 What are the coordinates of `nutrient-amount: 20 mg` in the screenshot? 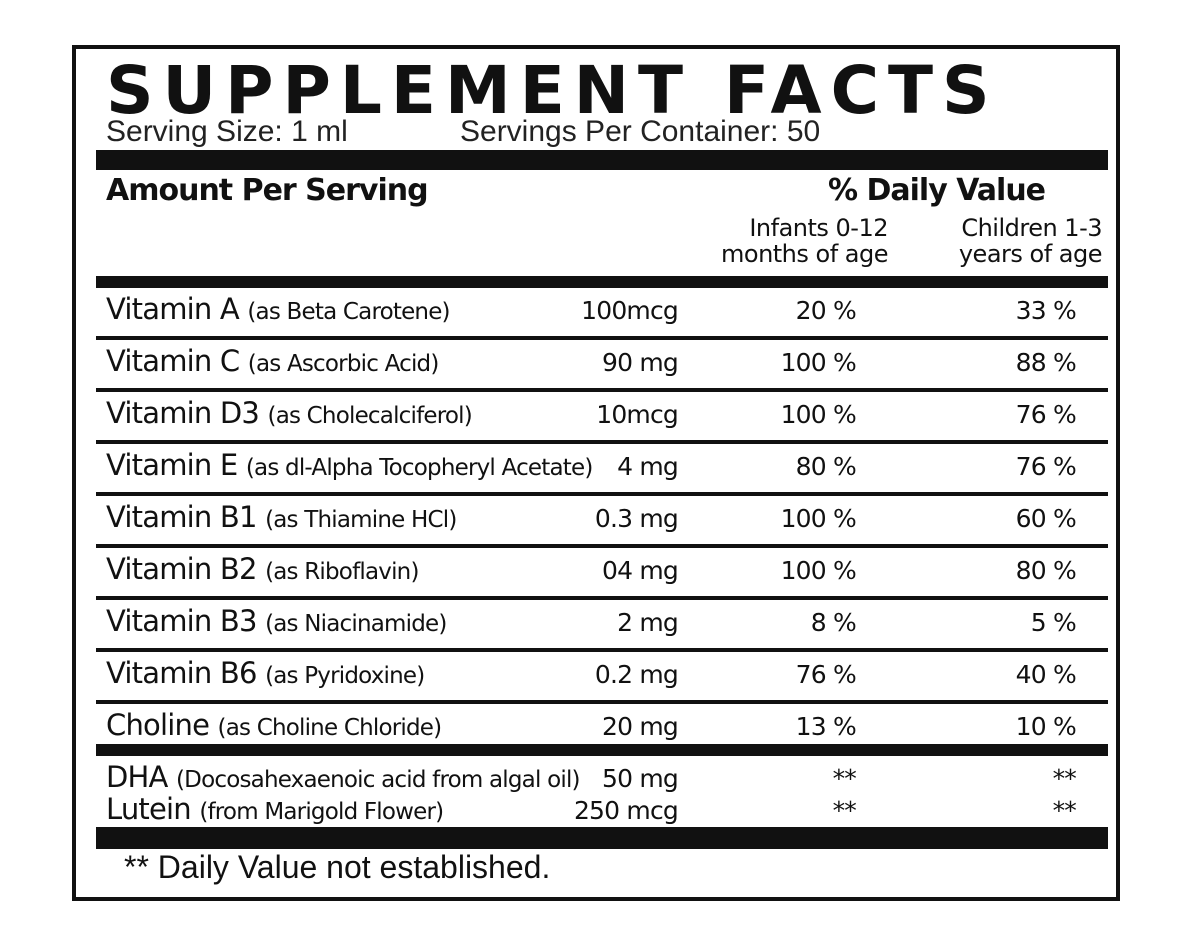 It's located at (640, 726).